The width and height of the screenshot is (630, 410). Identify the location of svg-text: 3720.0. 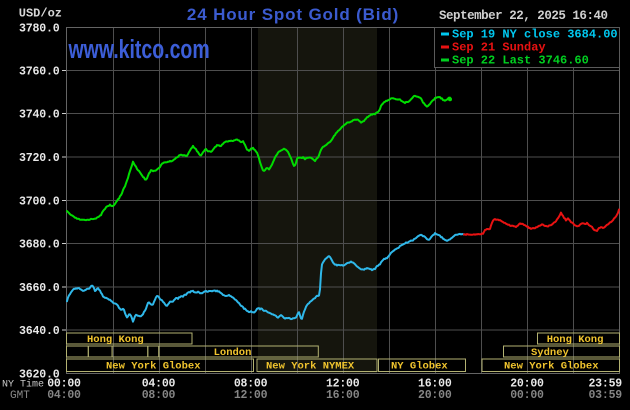
(39, 158).